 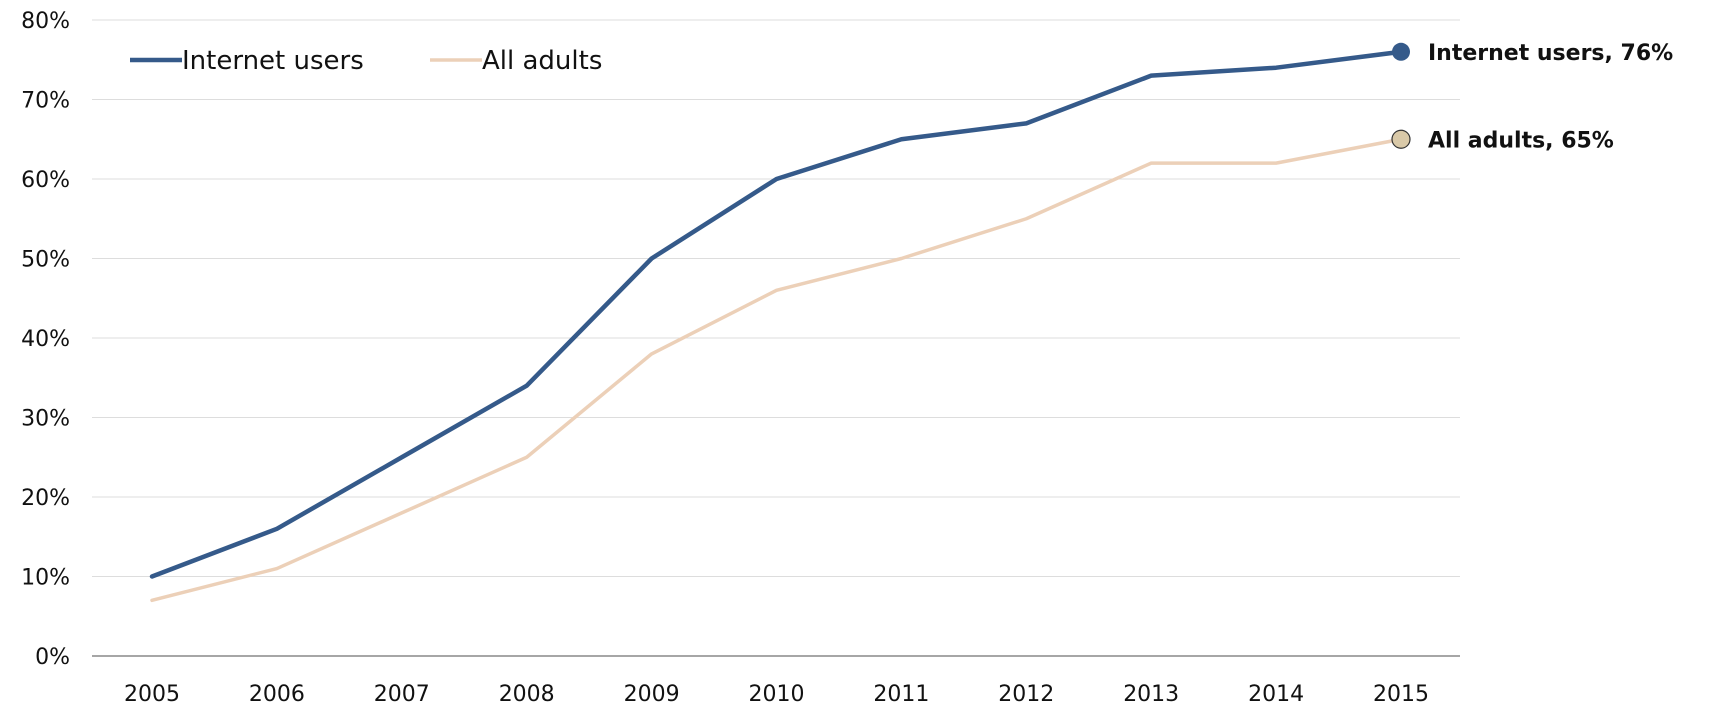 I want to click on legend: Internet users All adults, so click(x=366, y=61).